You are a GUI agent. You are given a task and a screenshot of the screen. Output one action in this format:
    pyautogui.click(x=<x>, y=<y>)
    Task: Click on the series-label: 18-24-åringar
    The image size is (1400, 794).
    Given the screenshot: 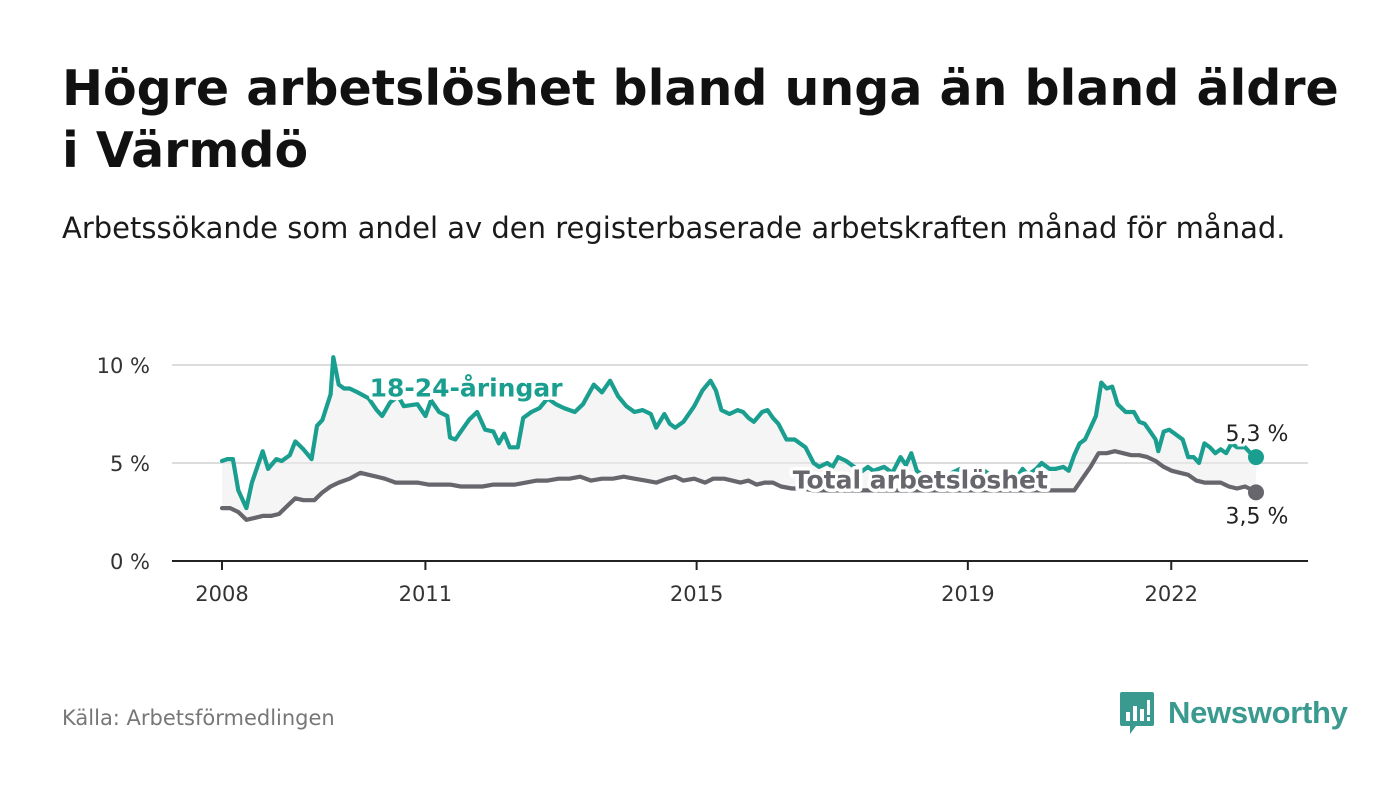 What is the action you would take?
    pyautogui.click(x=467, y=387)
    